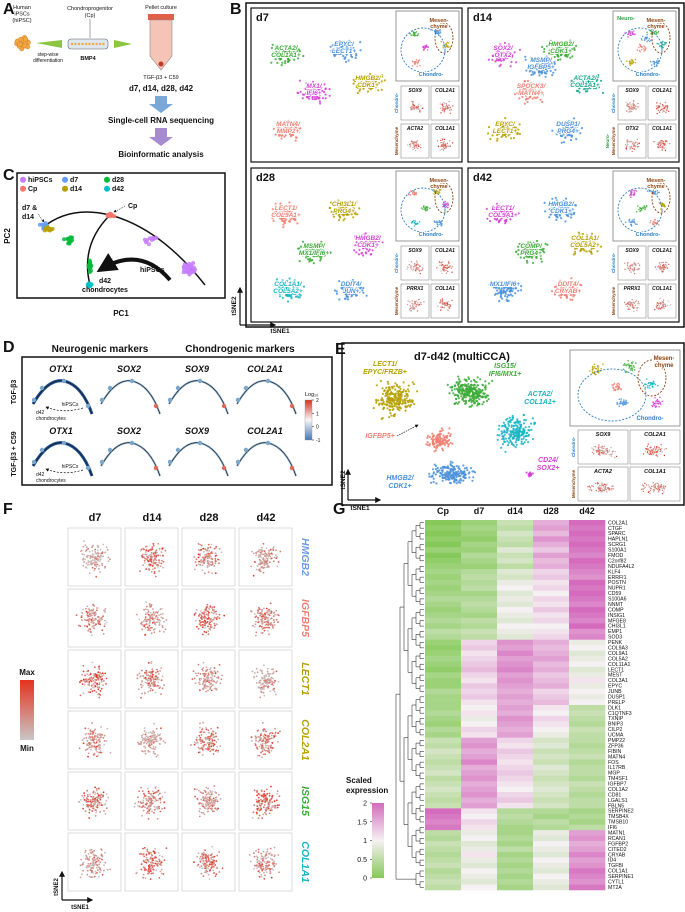 The image size is (685, 912). I want to click on cell, so click(93, 44).